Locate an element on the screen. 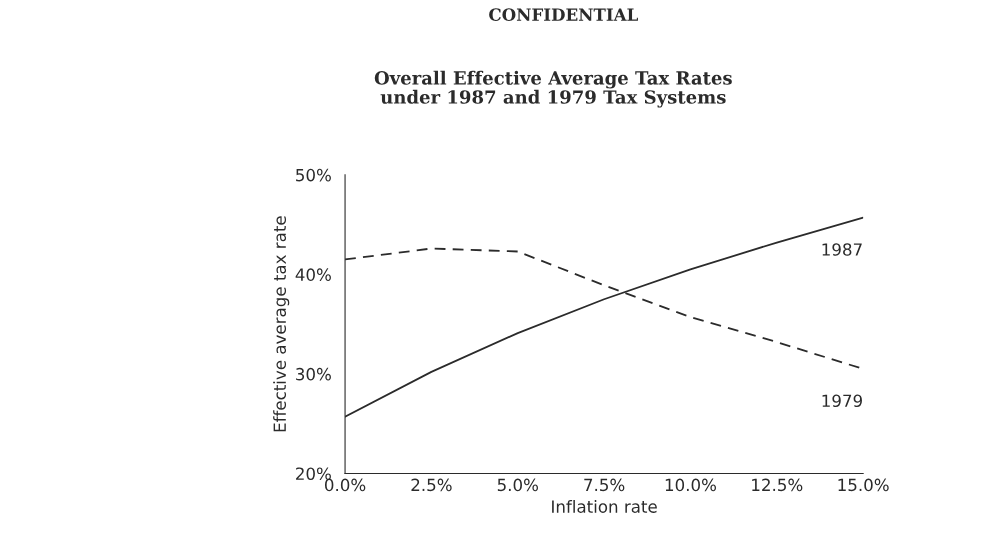 The height and width of the screenshot is (538, 1006). y-tick-label: 50% is located at coordinates (313, 175).